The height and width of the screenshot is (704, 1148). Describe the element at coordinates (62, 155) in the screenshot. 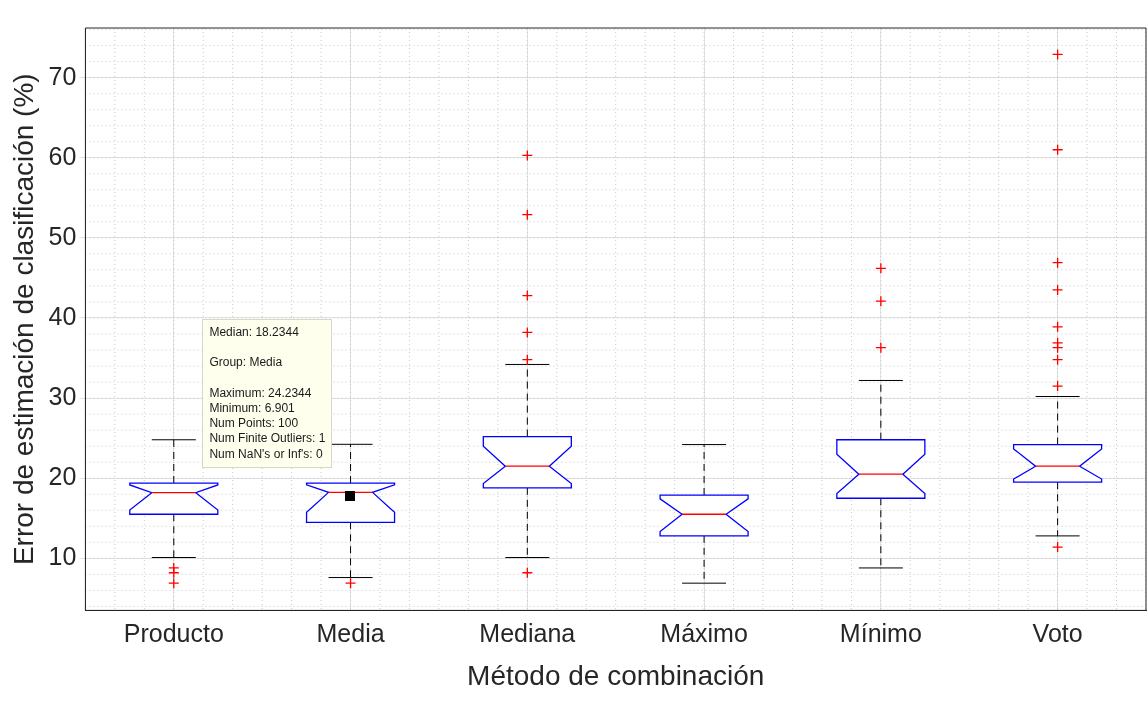

I see `y-tick-label: 60` at that location.